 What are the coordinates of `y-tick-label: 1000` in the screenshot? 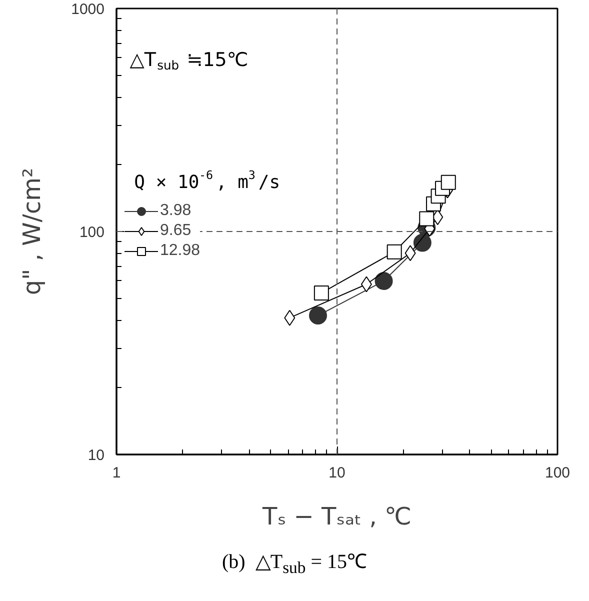 It's located at (88, 9).